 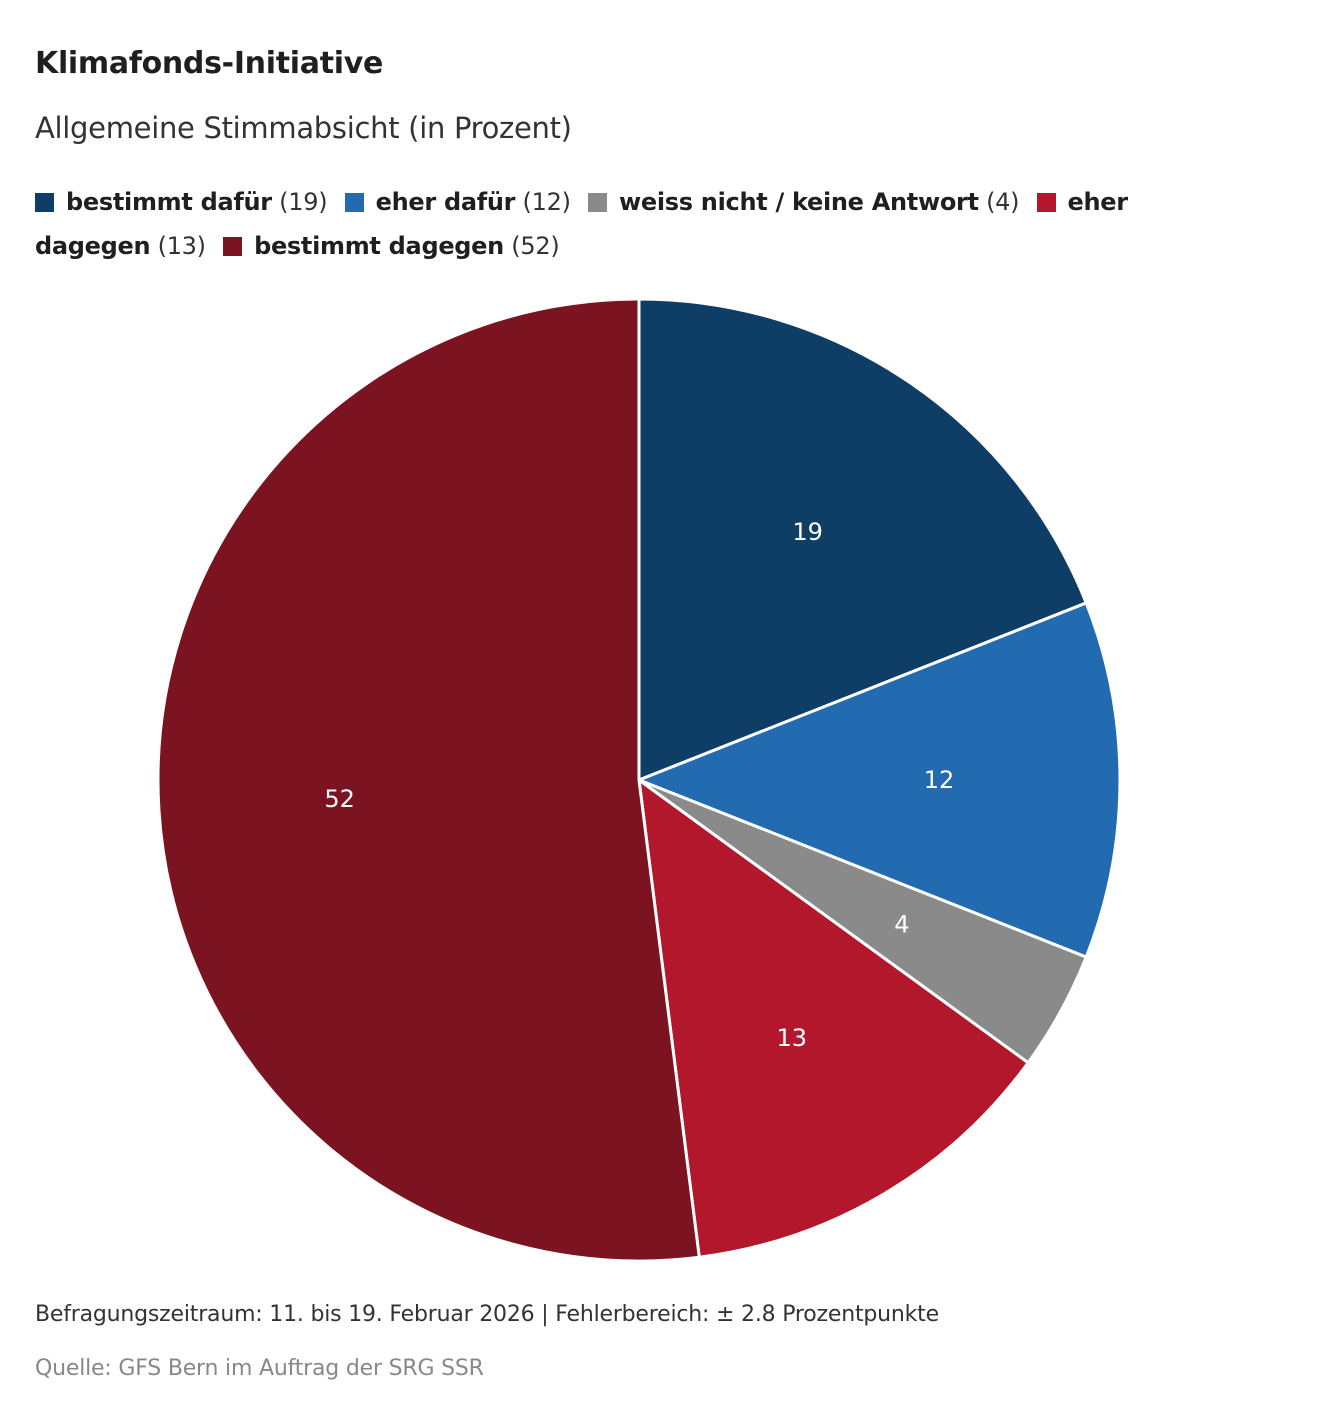 I want to click on legend-value: (4), so click(x=1003, y=202).